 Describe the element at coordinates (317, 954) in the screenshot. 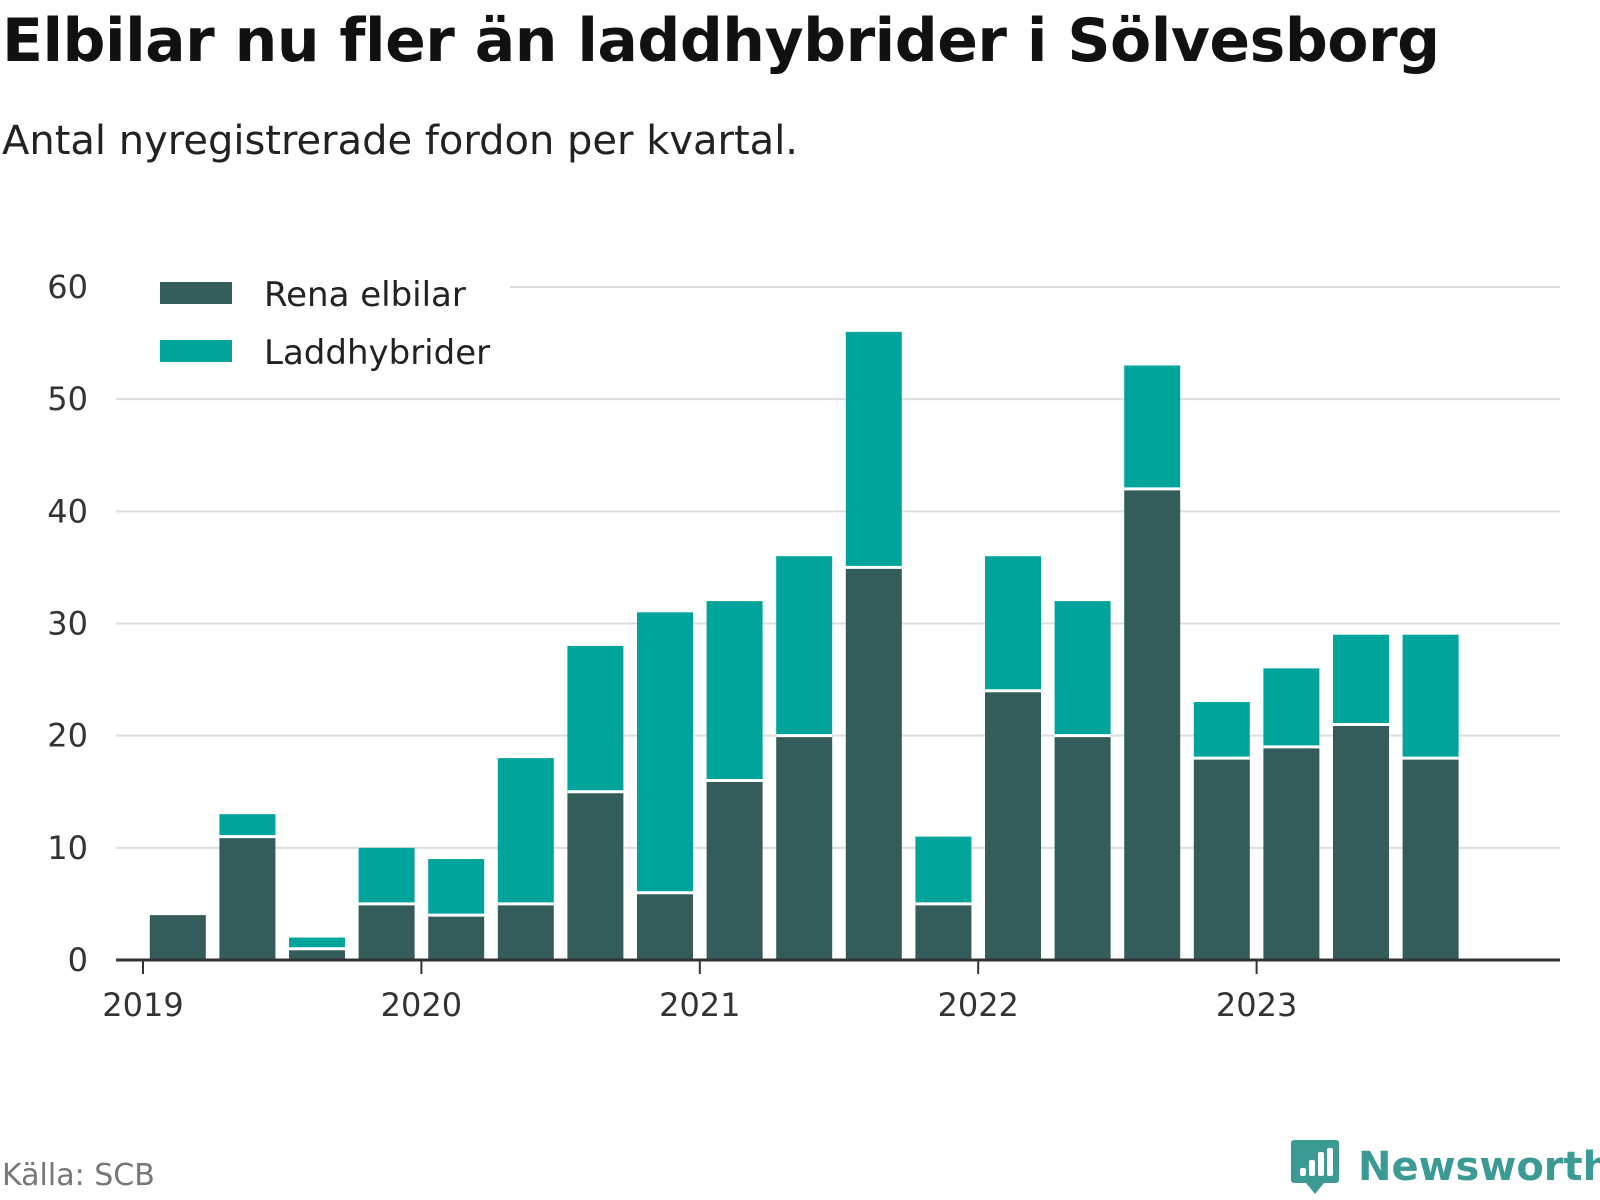

I see `bar-rena-elbilar-2019-q3` at that location.